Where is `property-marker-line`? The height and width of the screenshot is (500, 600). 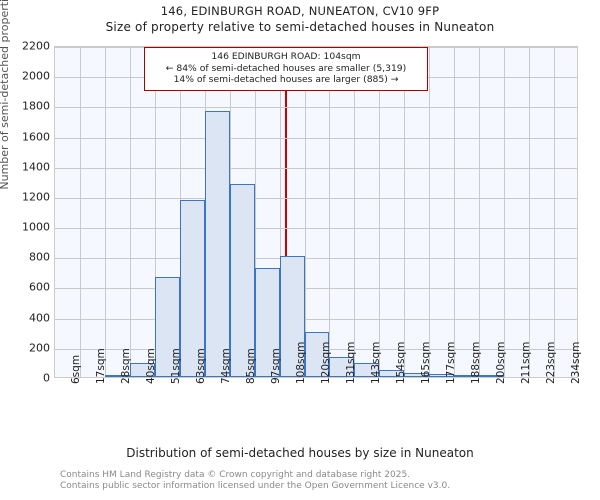 property-marker-line is located at coordinates (285, 212).